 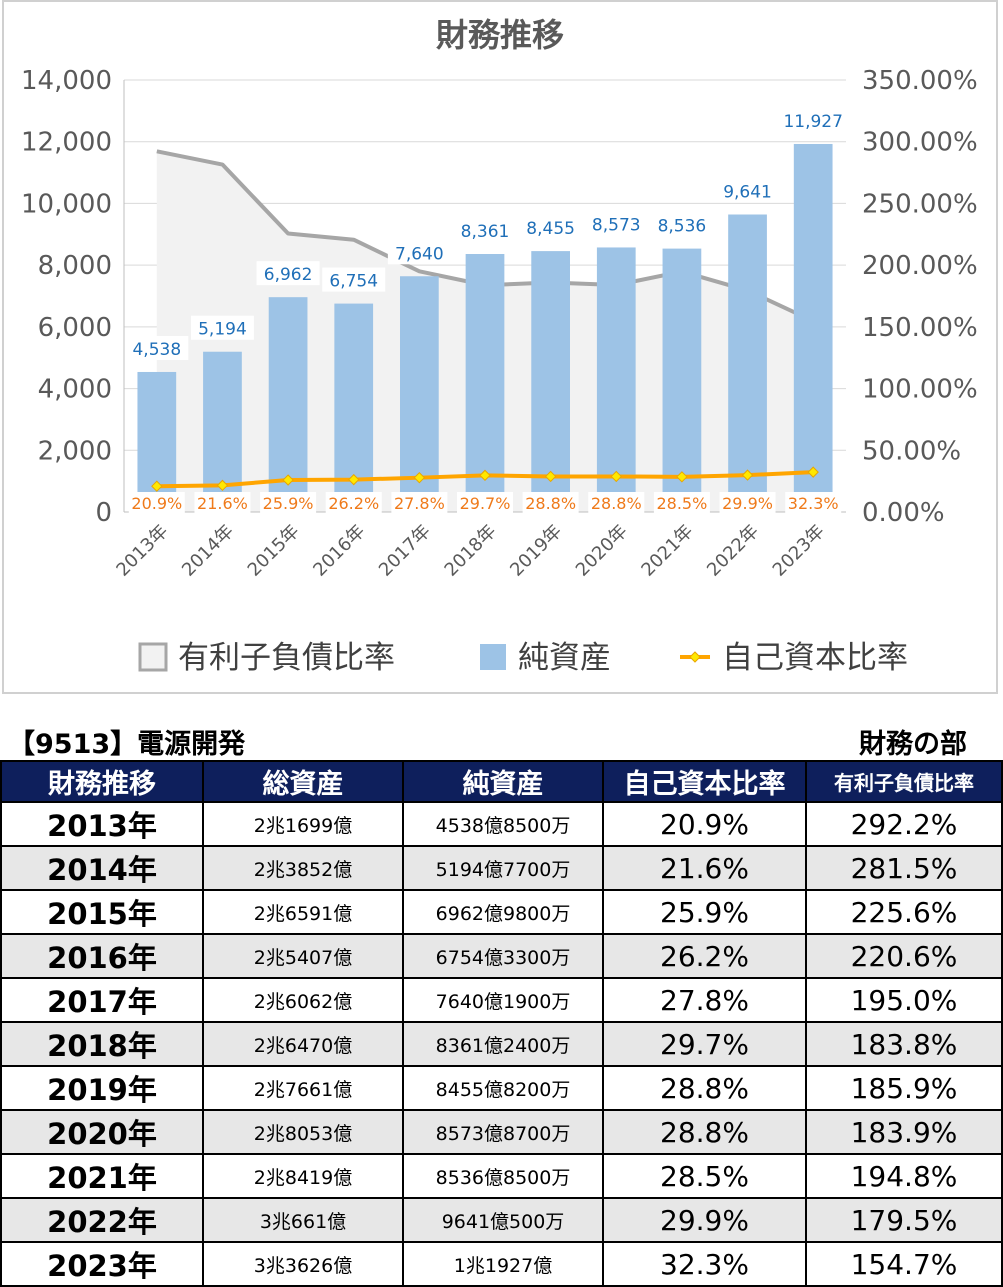 I want to click on y2-axis-tick: 350.00%, so click(x=920, y=81).